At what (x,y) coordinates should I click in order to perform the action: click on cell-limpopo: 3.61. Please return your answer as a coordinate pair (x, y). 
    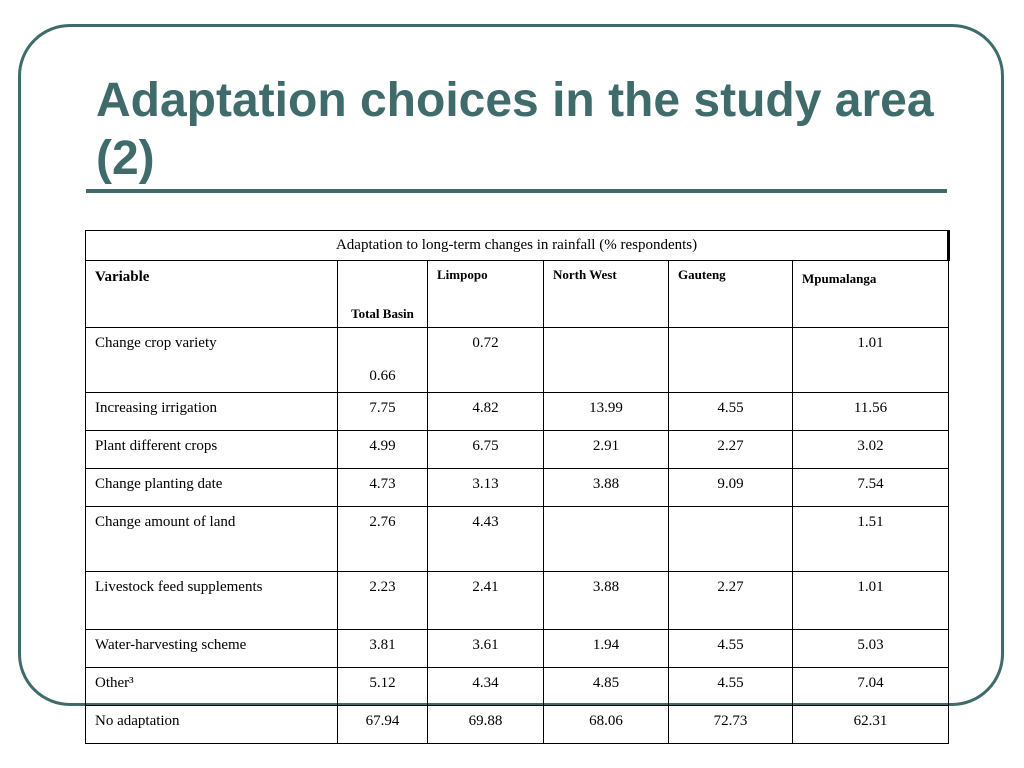
    Looking at the image, I should click on (485, 648).